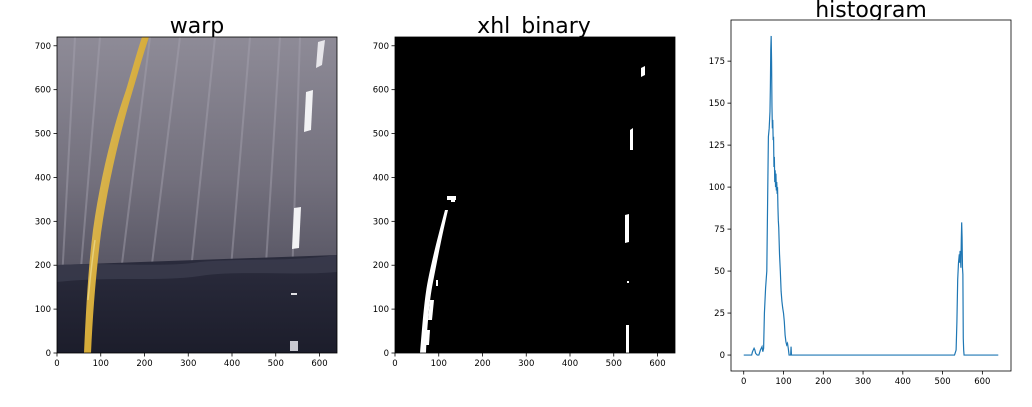  I want to click on warp-x-tick-label: 0, so click(56, 364).